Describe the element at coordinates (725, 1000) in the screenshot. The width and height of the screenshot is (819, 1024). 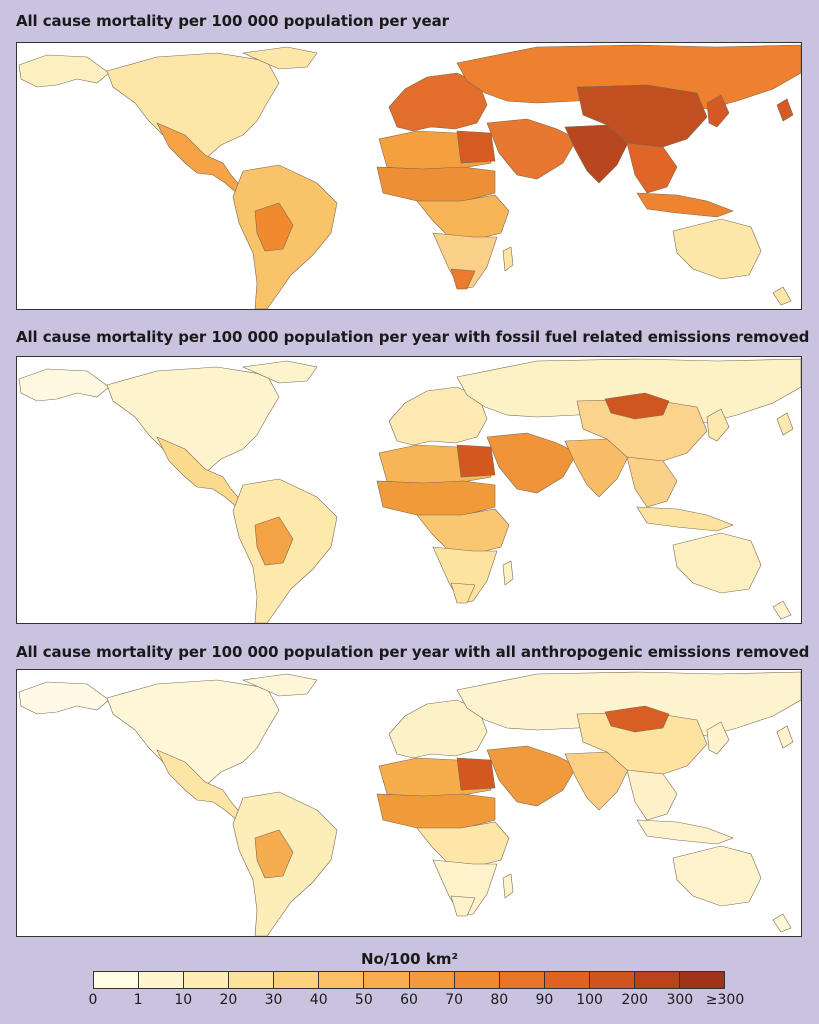
I see `legend-tick-label: ≥300` at that location.